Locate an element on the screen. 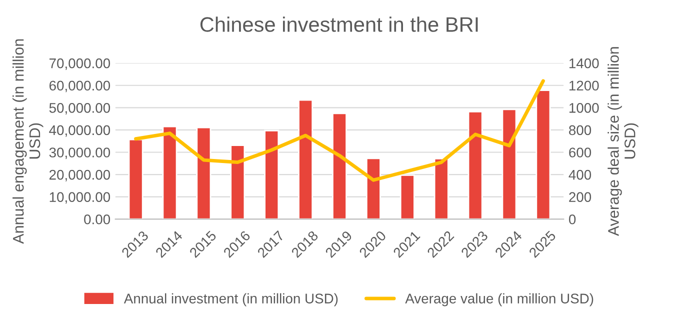 The height and width of the screenshot is (332, 679). y-tick-label: 20,000.00 is located at coordinates (79, 176).